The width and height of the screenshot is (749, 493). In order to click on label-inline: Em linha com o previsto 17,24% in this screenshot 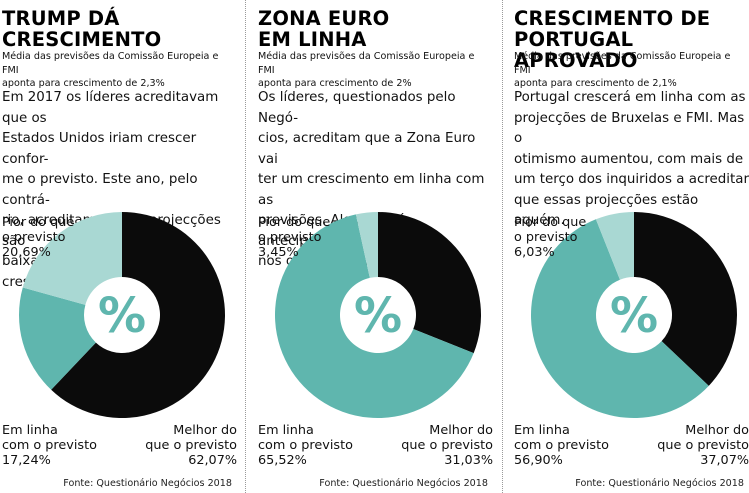, I will do `click(49, 445)`.